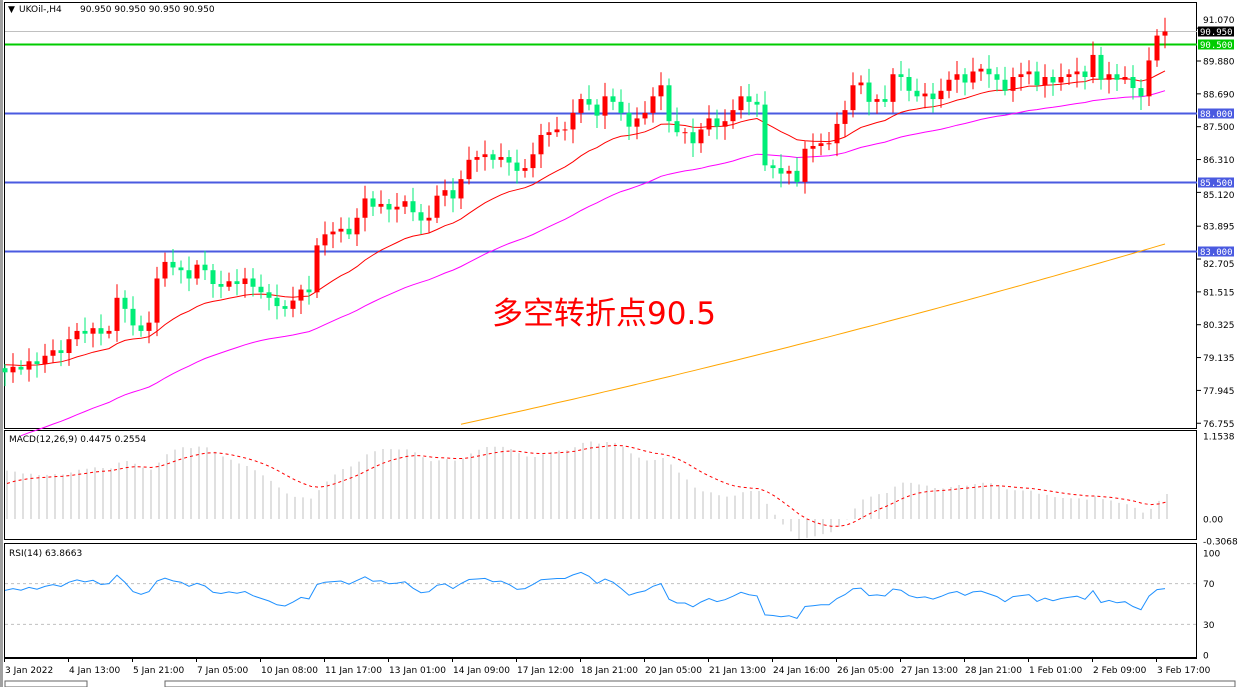 The height and width of the screenshot is (691, 1240). What do you see at coordinates (1219, 161) in the screenshot?
I see `price-axis-label: 86.310` at bounding box center [1219, 161].